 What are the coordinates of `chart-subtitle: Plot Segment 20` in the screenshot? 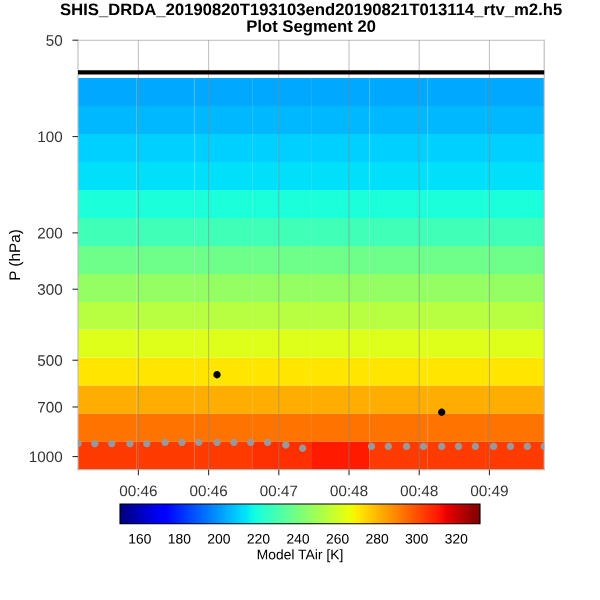 It's located at (311, 27).